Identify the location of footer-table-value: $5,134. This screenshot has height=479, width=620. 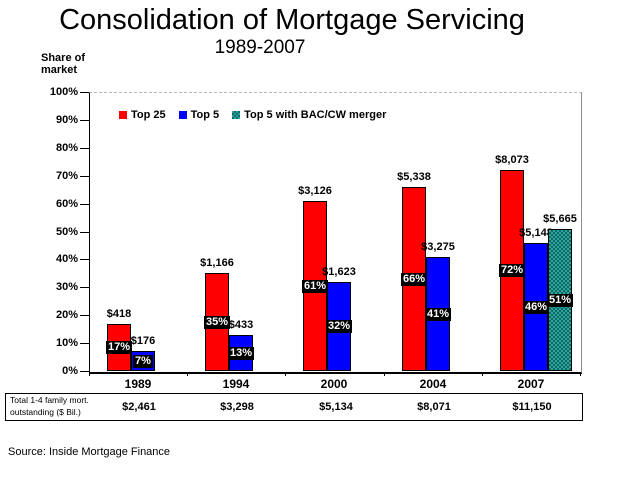
(336, 407).